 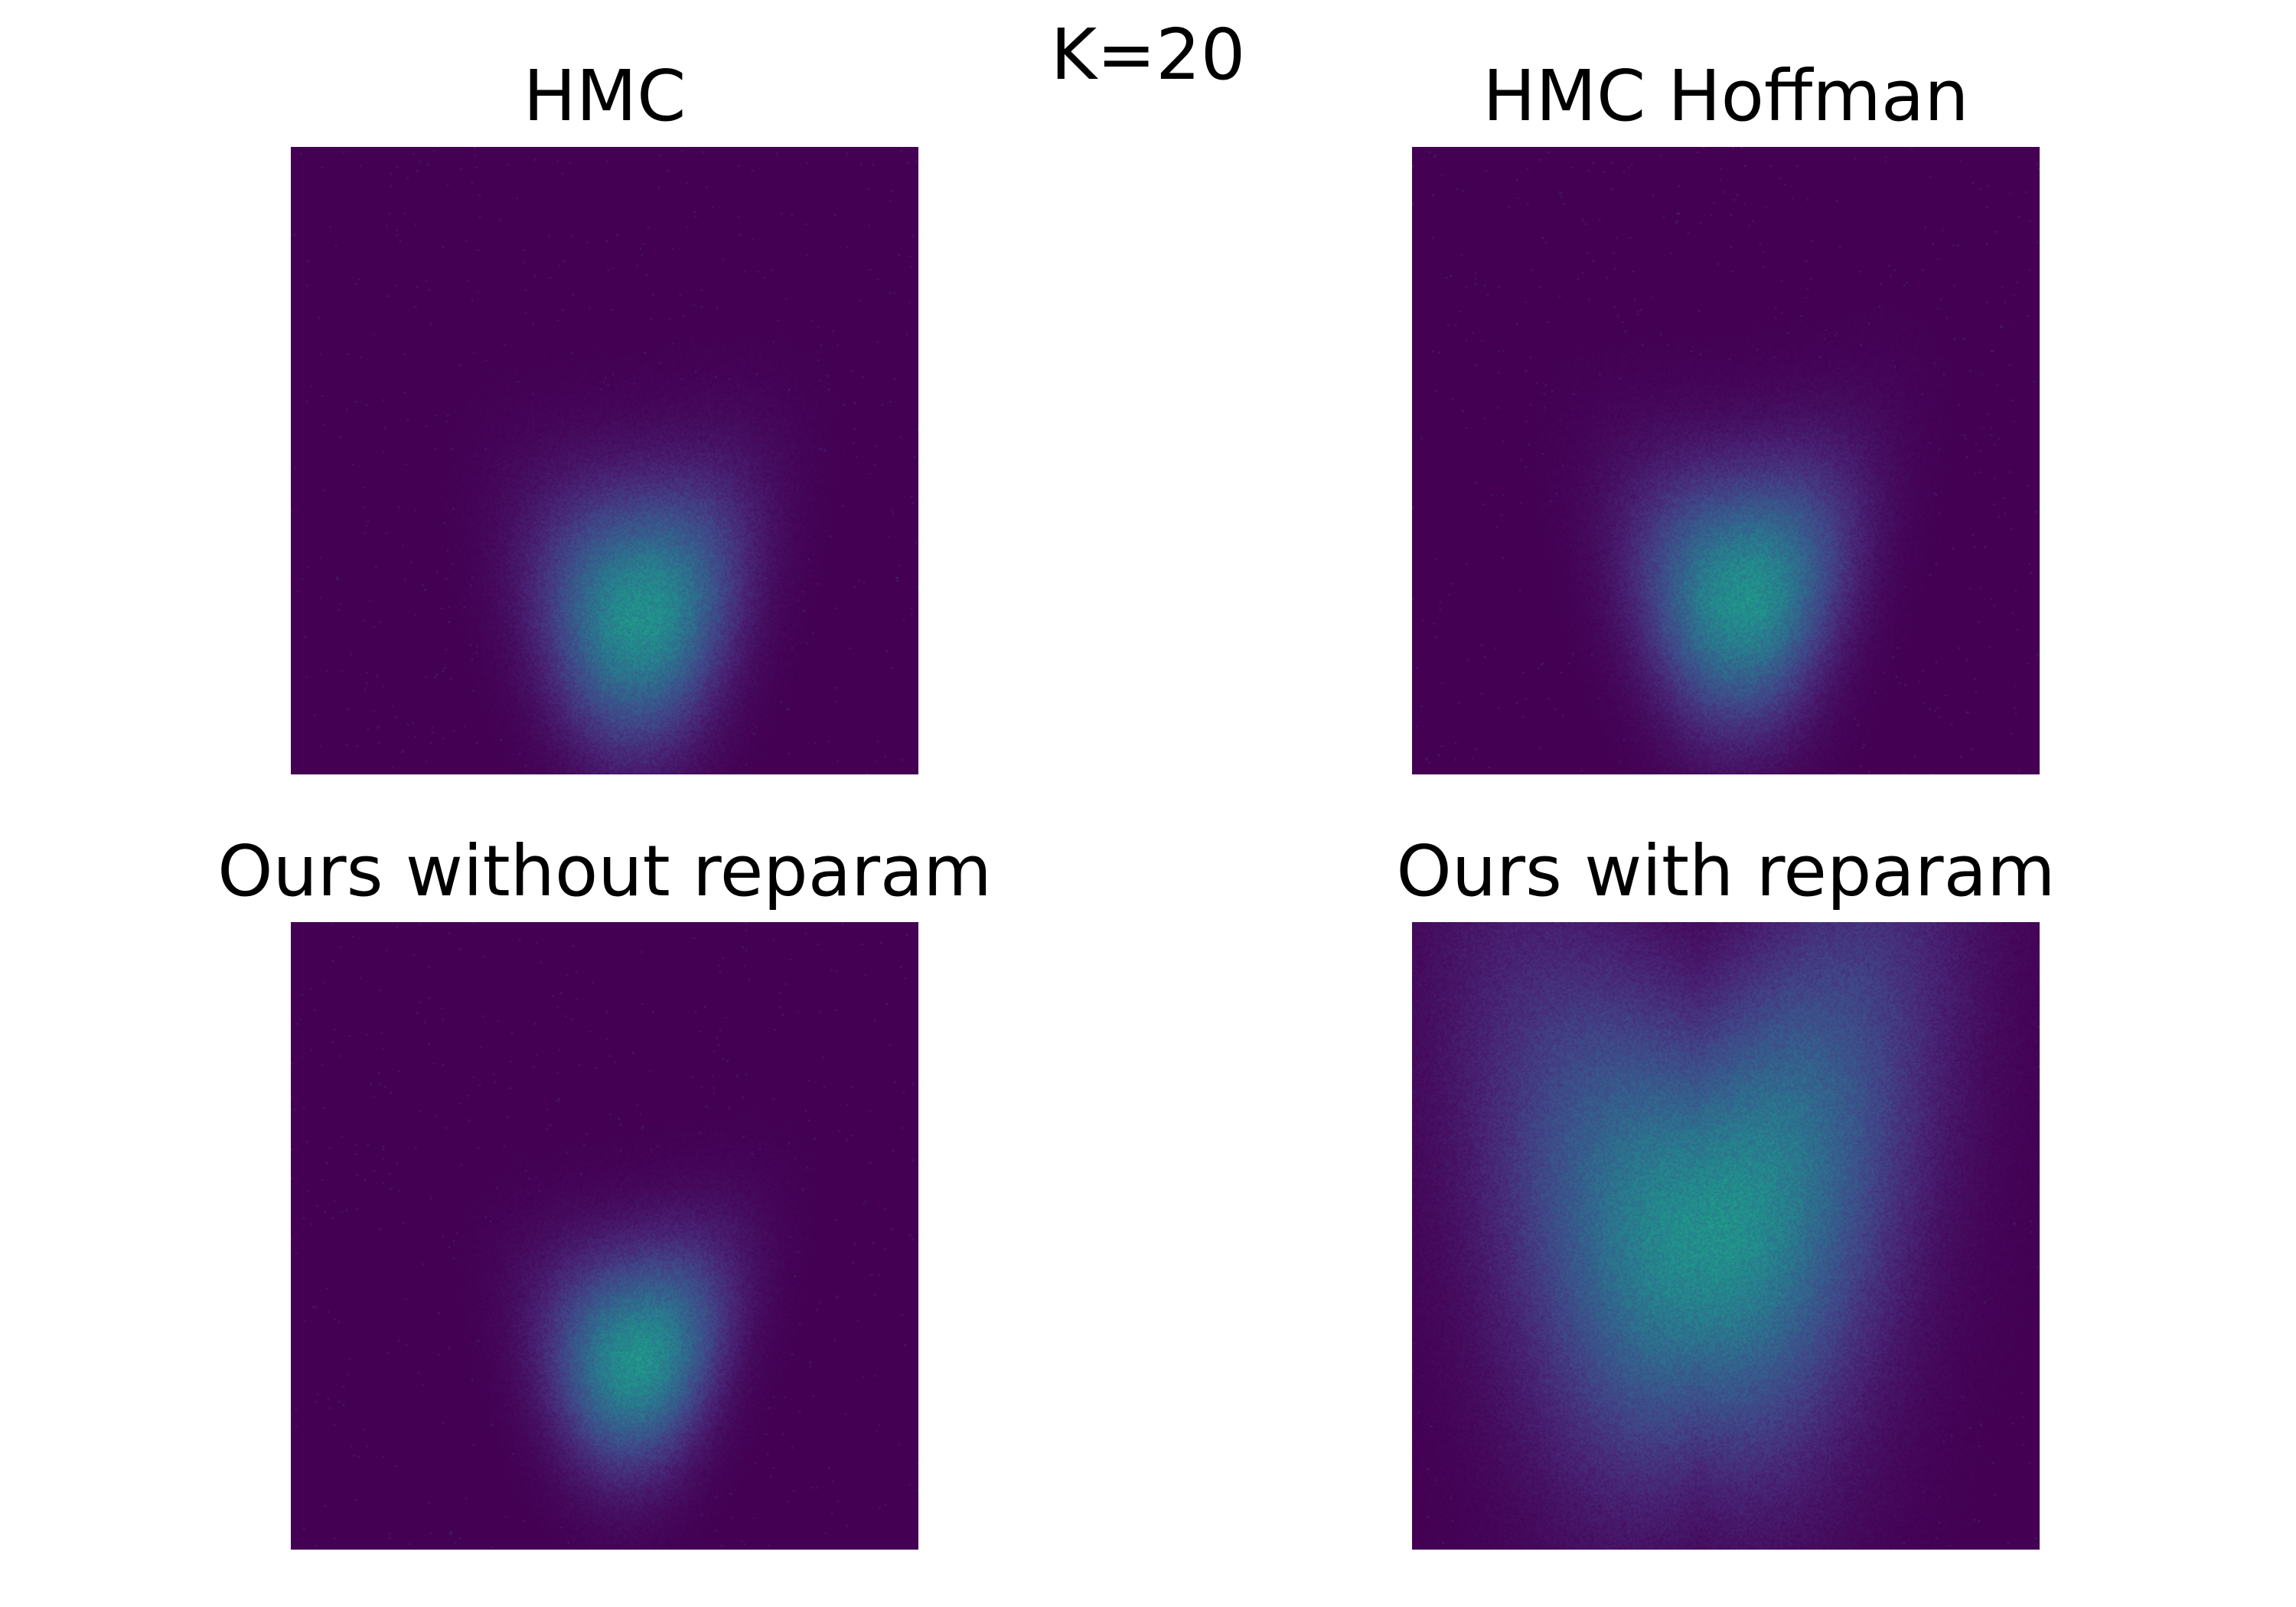 I want to click on density-plot-ours-without-reparam, so click(x=604, y=1236).